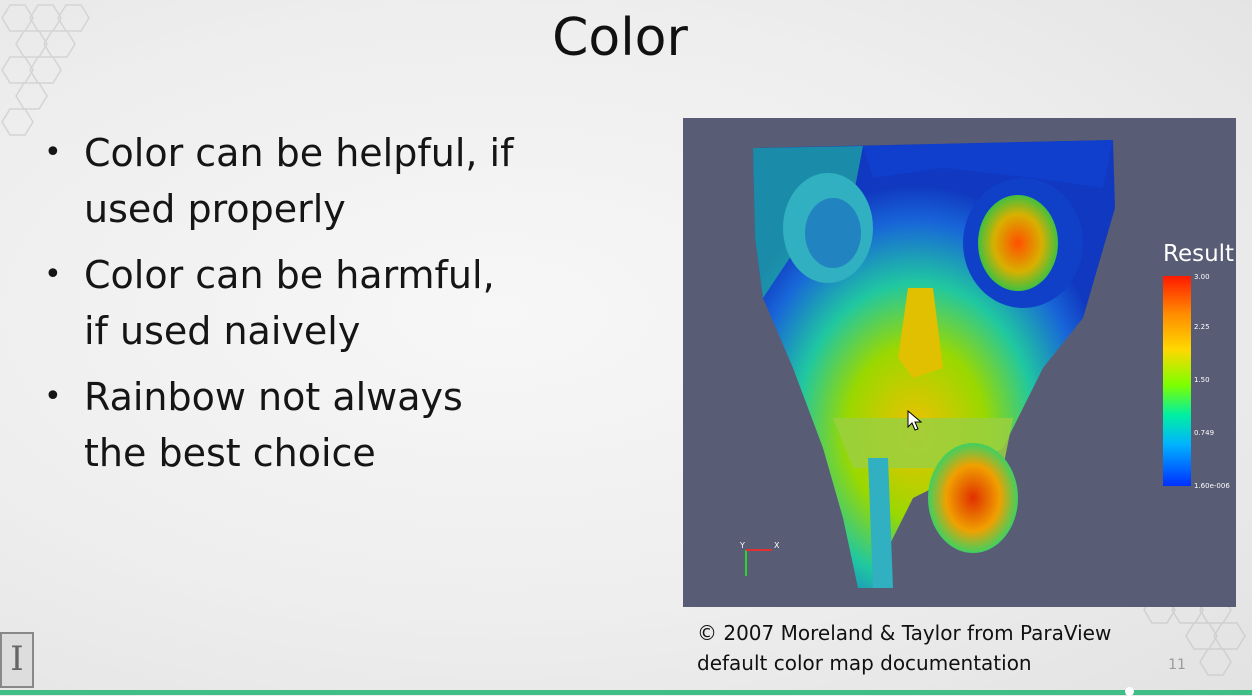 This screenshot has height=696, width=1252. Describe the element at coordinates (322, 303) in the screenshot. I see `bullet-item: • Color can be harmful, if used naively` at that location.